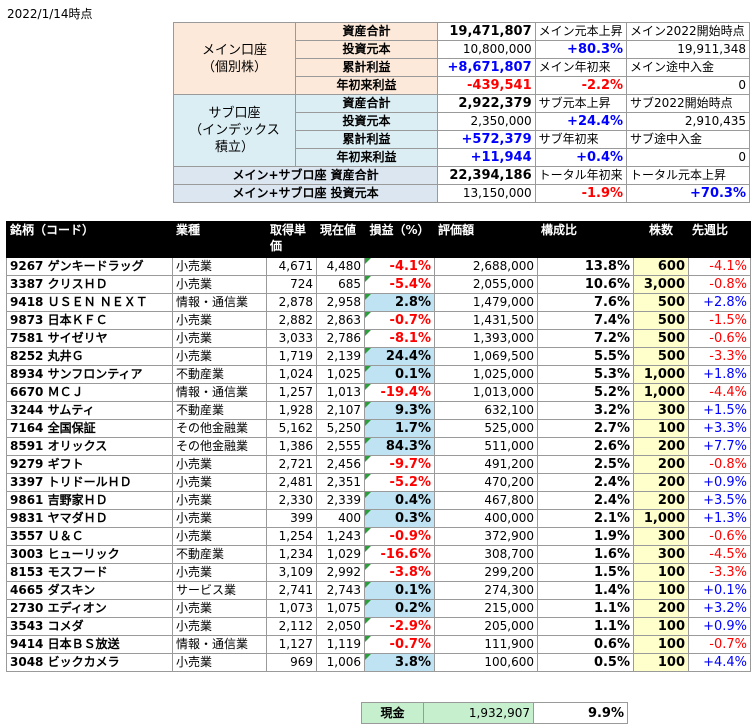  Describe the element at coordinates (486, 266) in the screenshot. I see `holding-value: 2,688,000` at that location.